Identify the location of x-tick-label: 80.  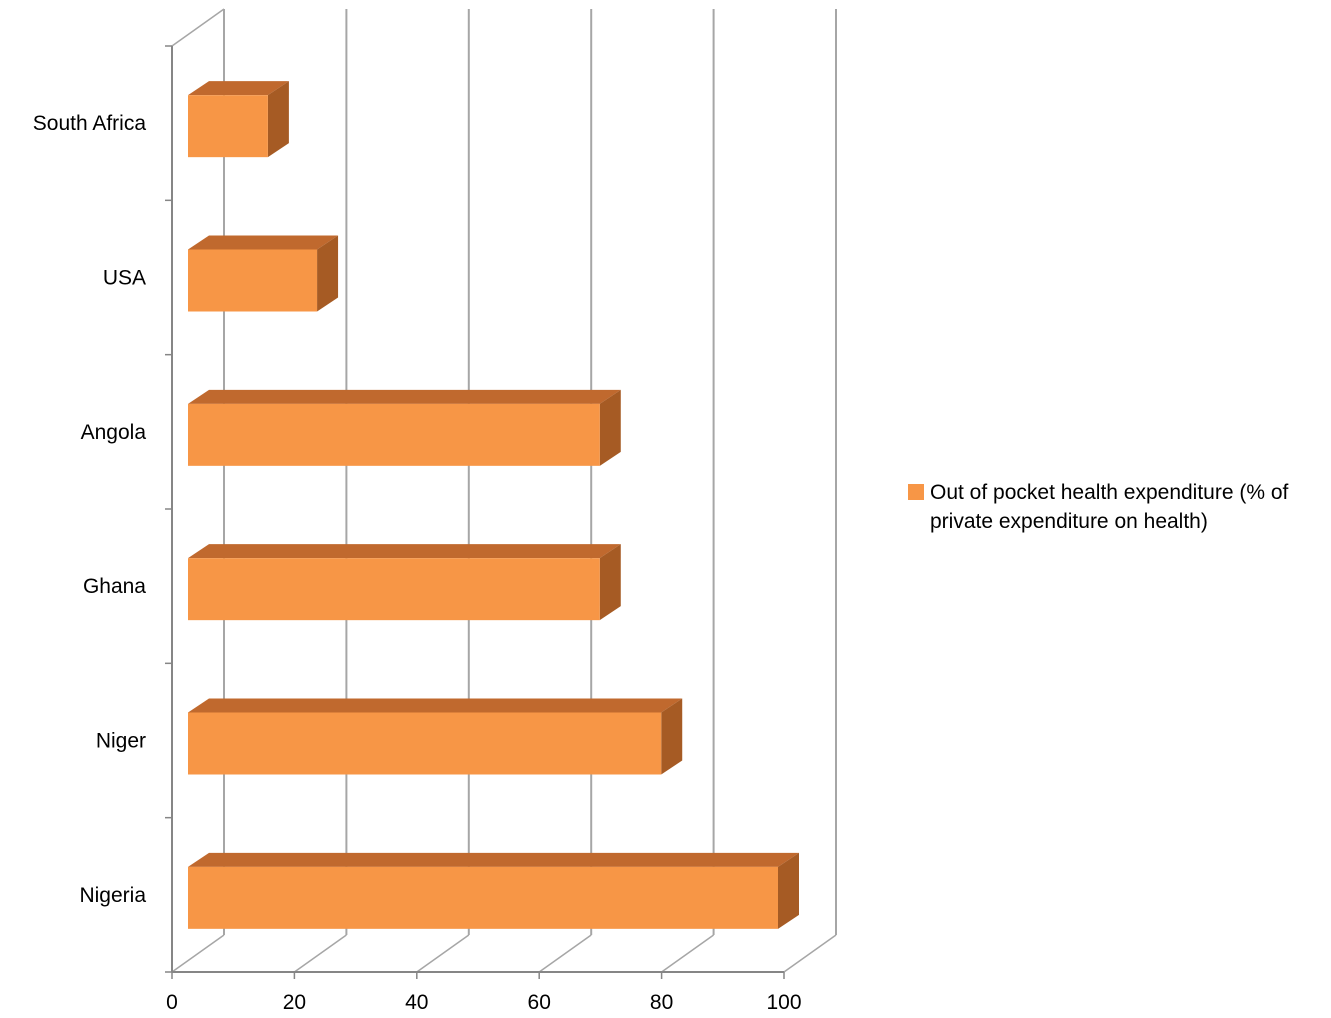
(661, 1002).